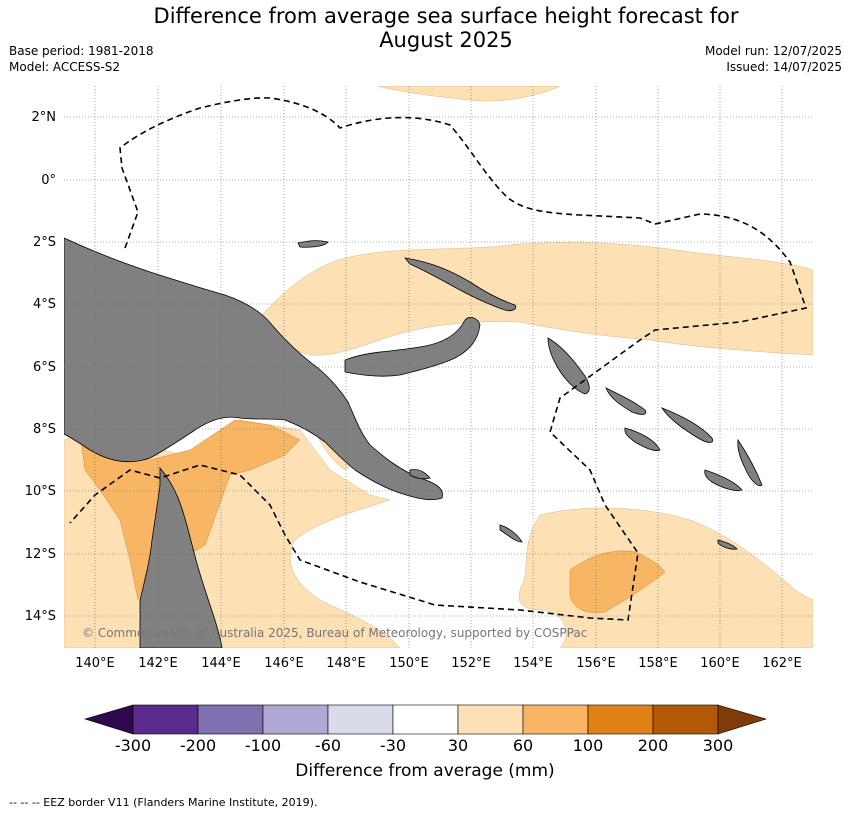 The image size is (850, 816). Describe the element at coordinates (95, 663) in the screenshot. I see `lon-label-140e: 140°E` at that location.